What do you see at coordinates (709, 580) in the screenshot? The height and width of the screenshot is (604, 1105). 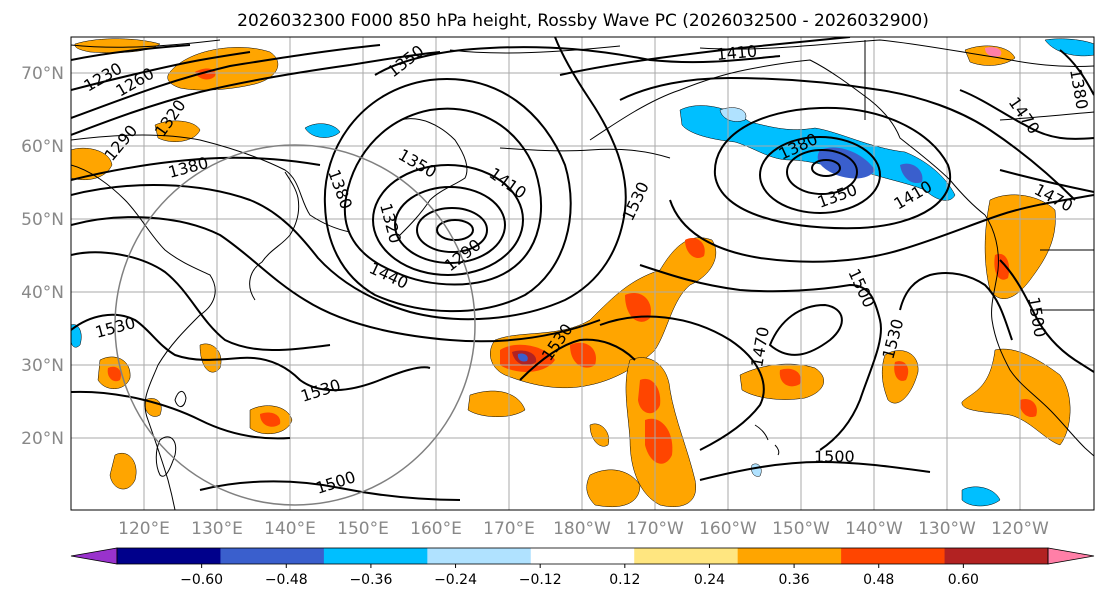 I see `colorbar-tick-label: 0.24` at bounding box center [709, 580].